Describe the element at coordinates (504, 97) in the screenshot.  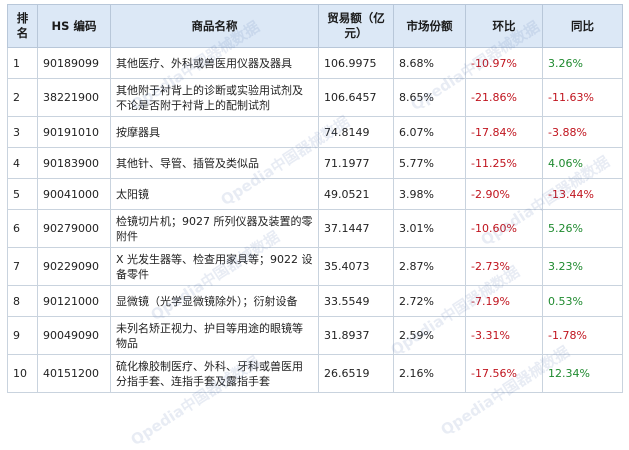
I see `cell-mom: -21.86%` at that location.